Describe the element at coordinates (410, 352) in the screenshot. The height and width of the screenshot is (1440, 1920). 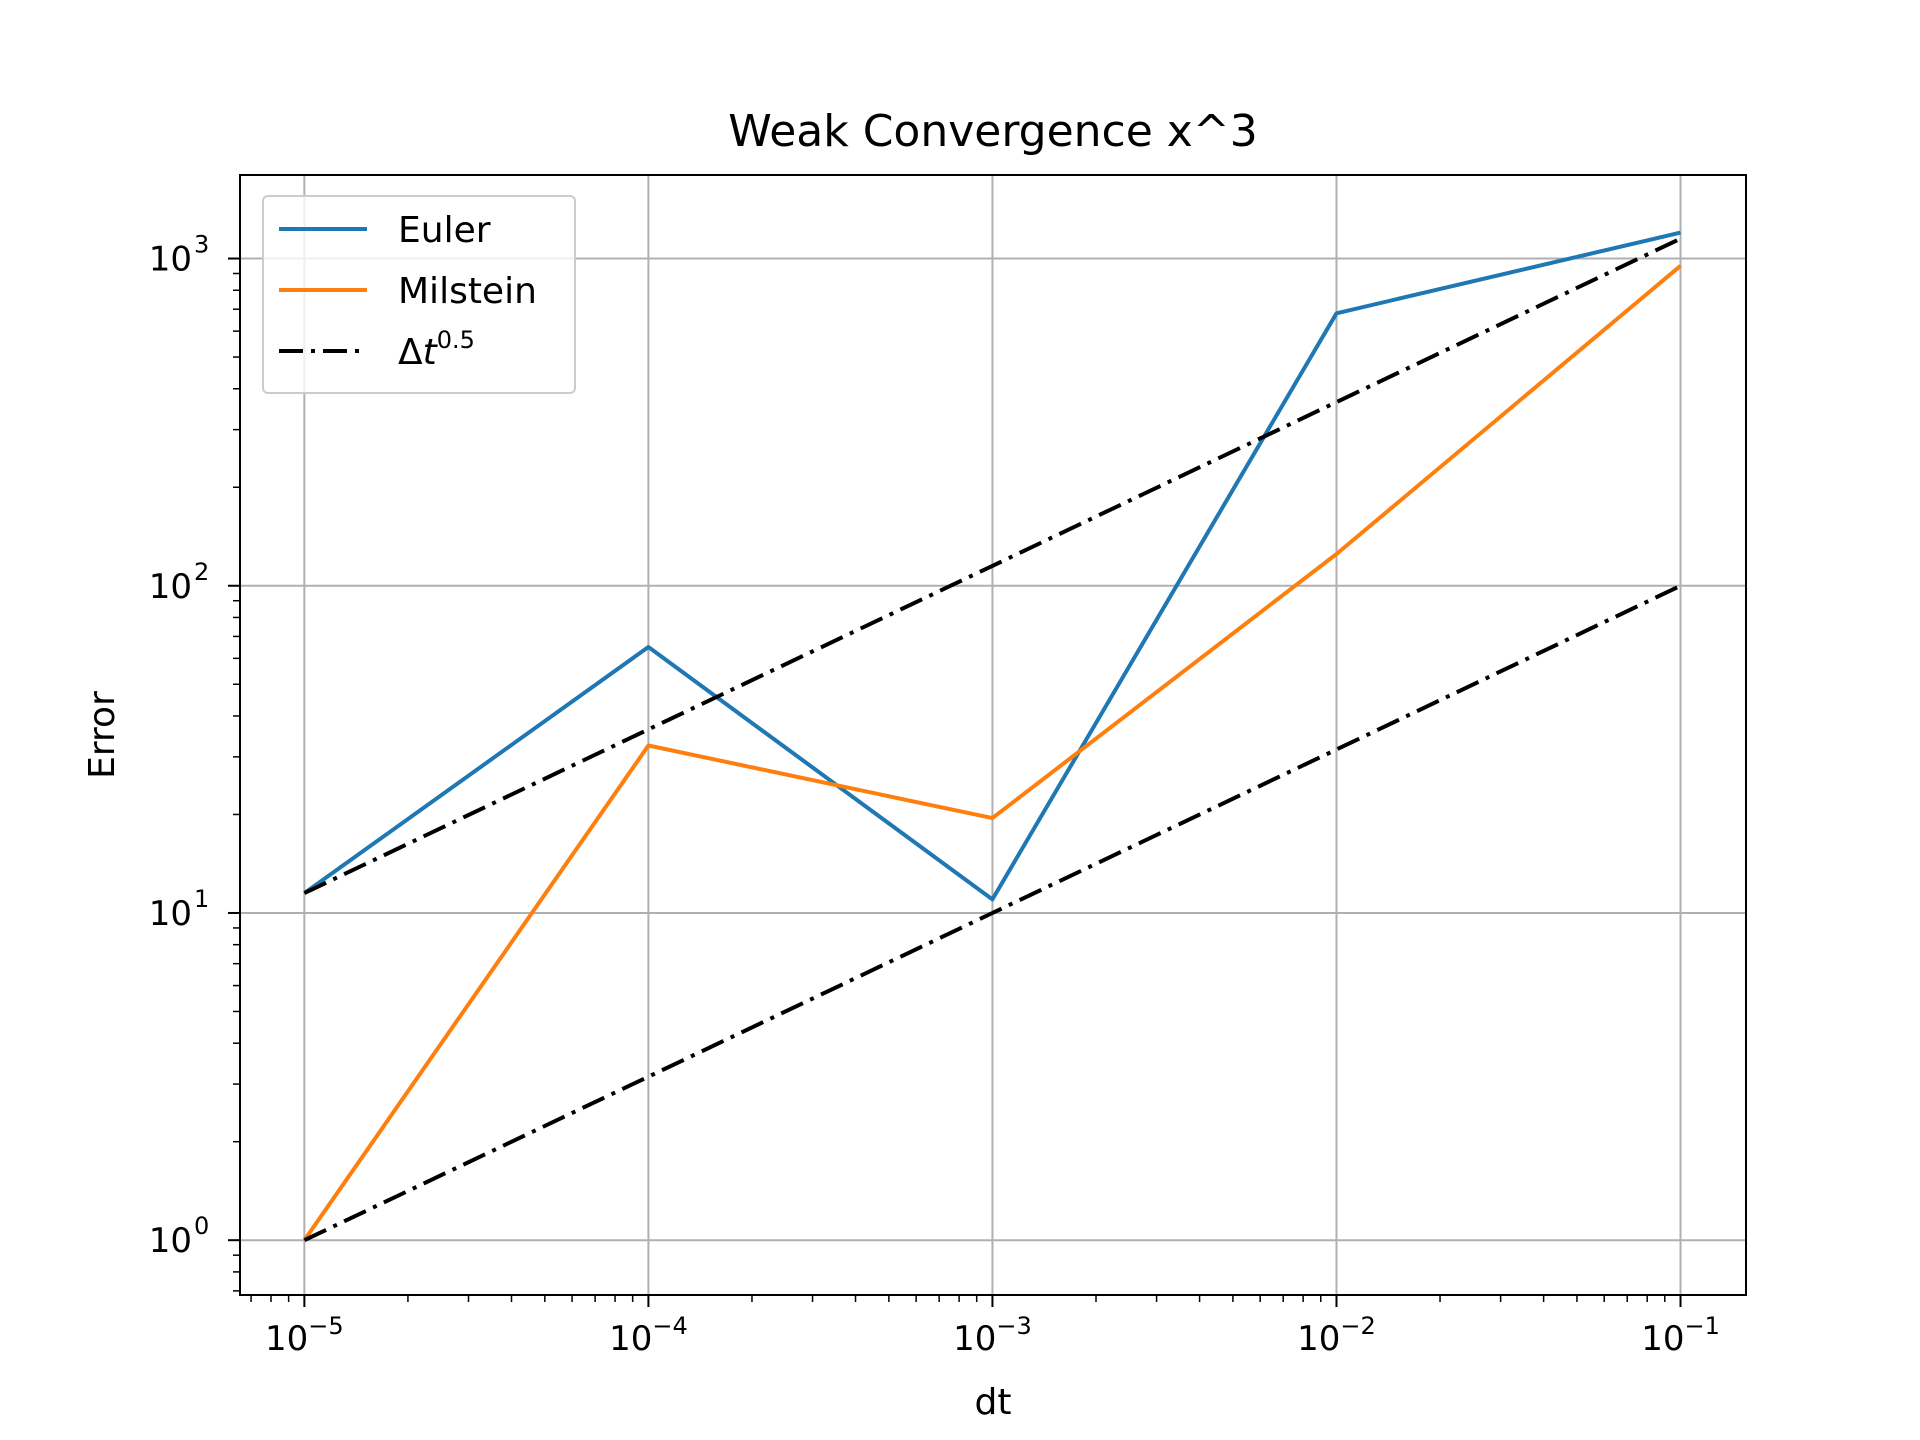
I see `legend-delta: Δ` at that location.